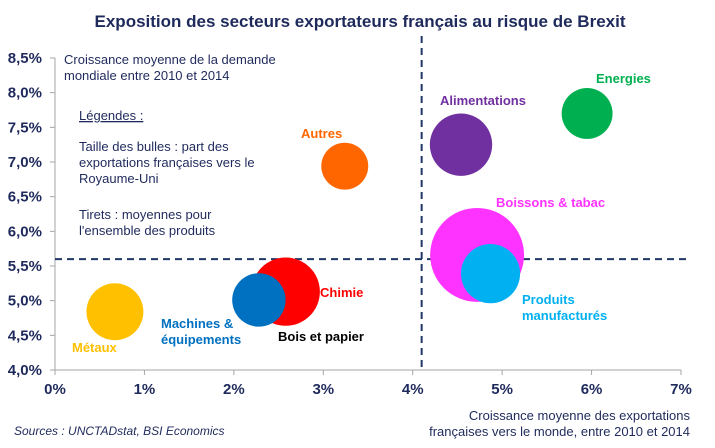 This screenshot has height=448, width=715. I want to click on y-tick-label: 5,0%, so click(25, 301).